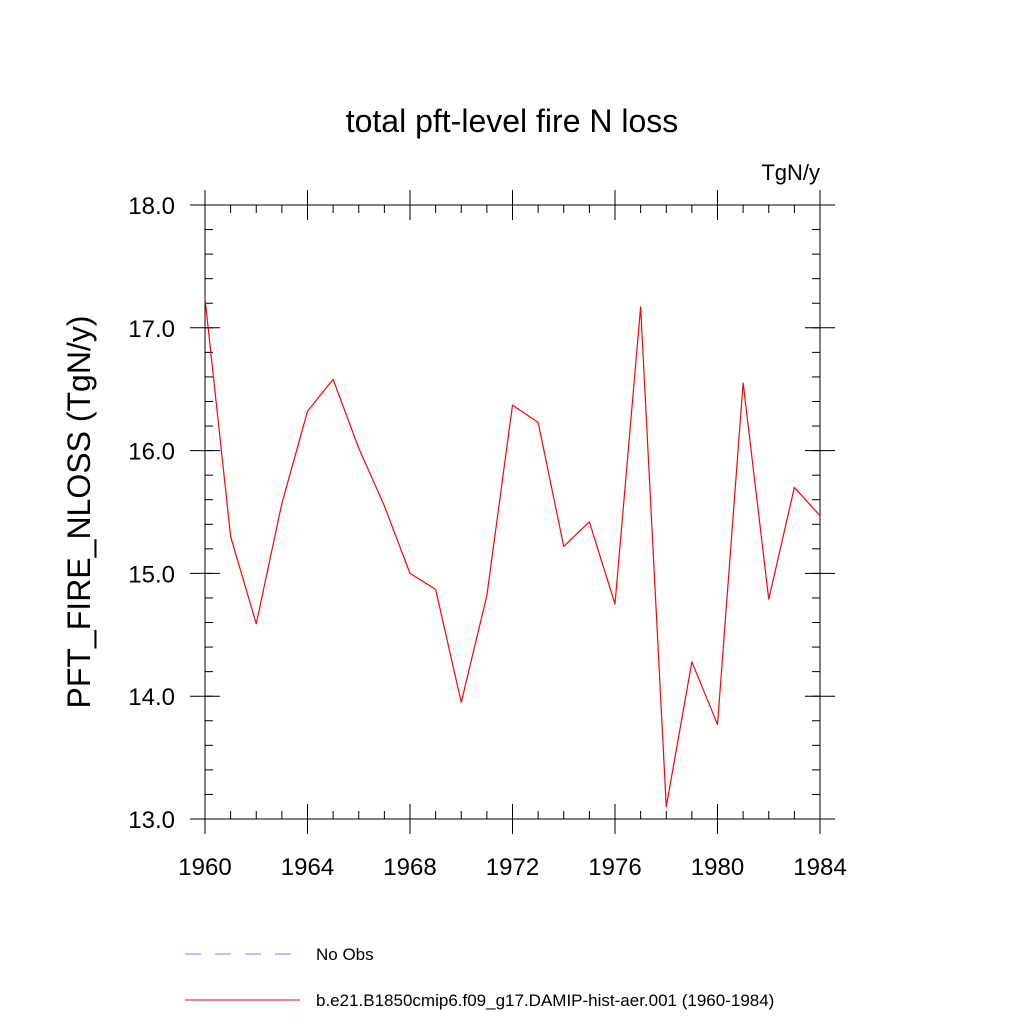 This screenshot has height=1024, width=1024. Describe the element at coordinates (79, 512) in the screenshot. I see `y-axis-label: PFT_FIRE_NLOSS (TgN/y)` at that location.